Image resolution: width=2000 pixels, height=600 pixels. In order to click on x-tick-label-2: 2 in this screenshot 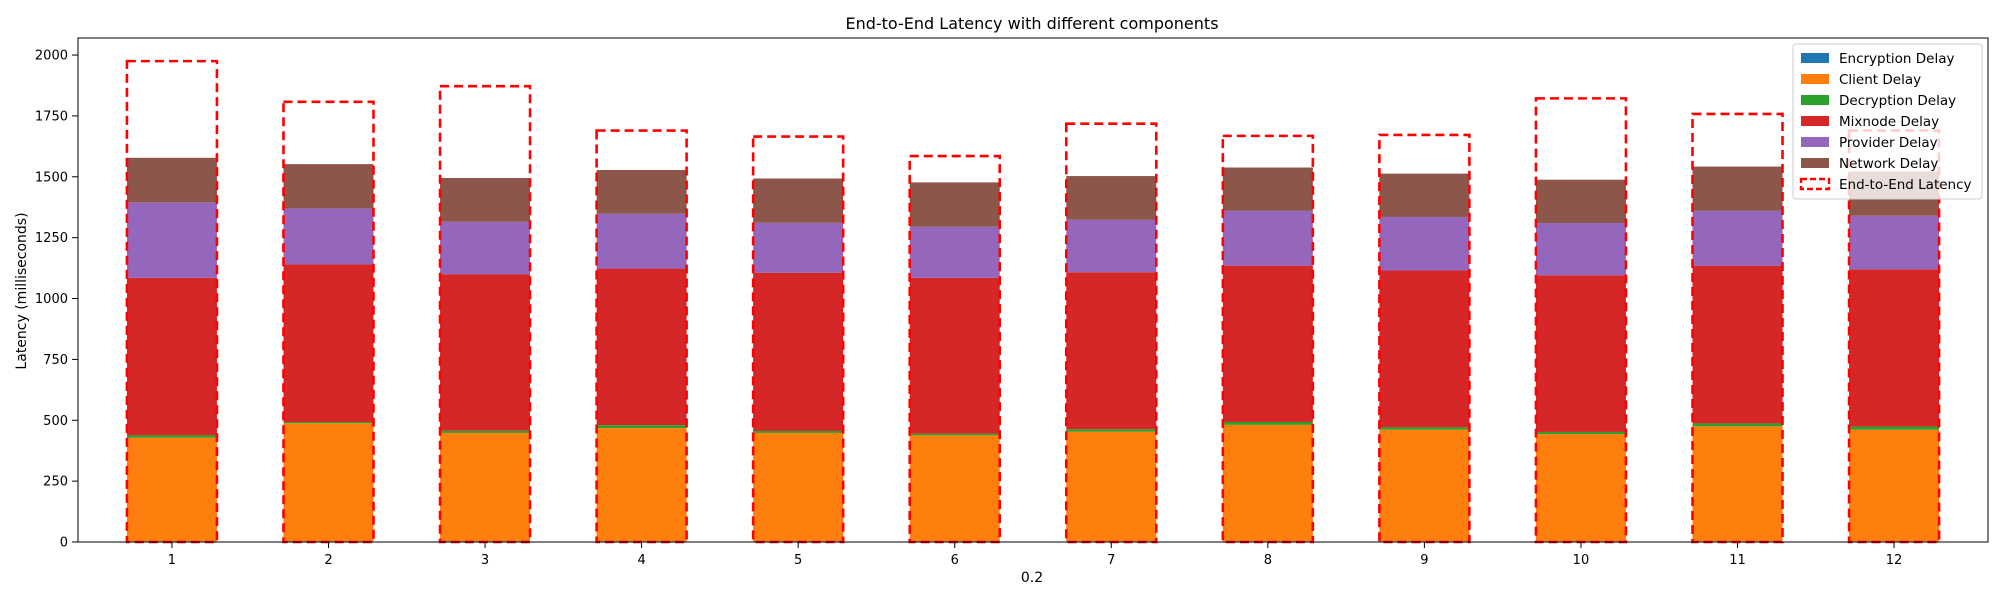, I will do `click(328, 560)`.